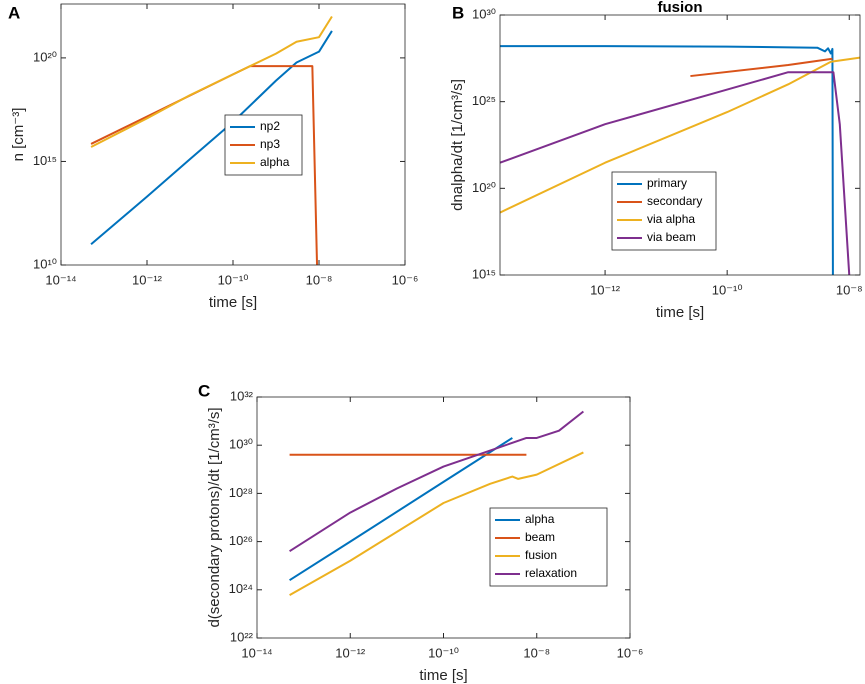 This screenshot has width=865, height=684. What do you see at coordinates (458, 12) in the screenshot?
I see `panel-letter: B` at bounding box center [458, 12].